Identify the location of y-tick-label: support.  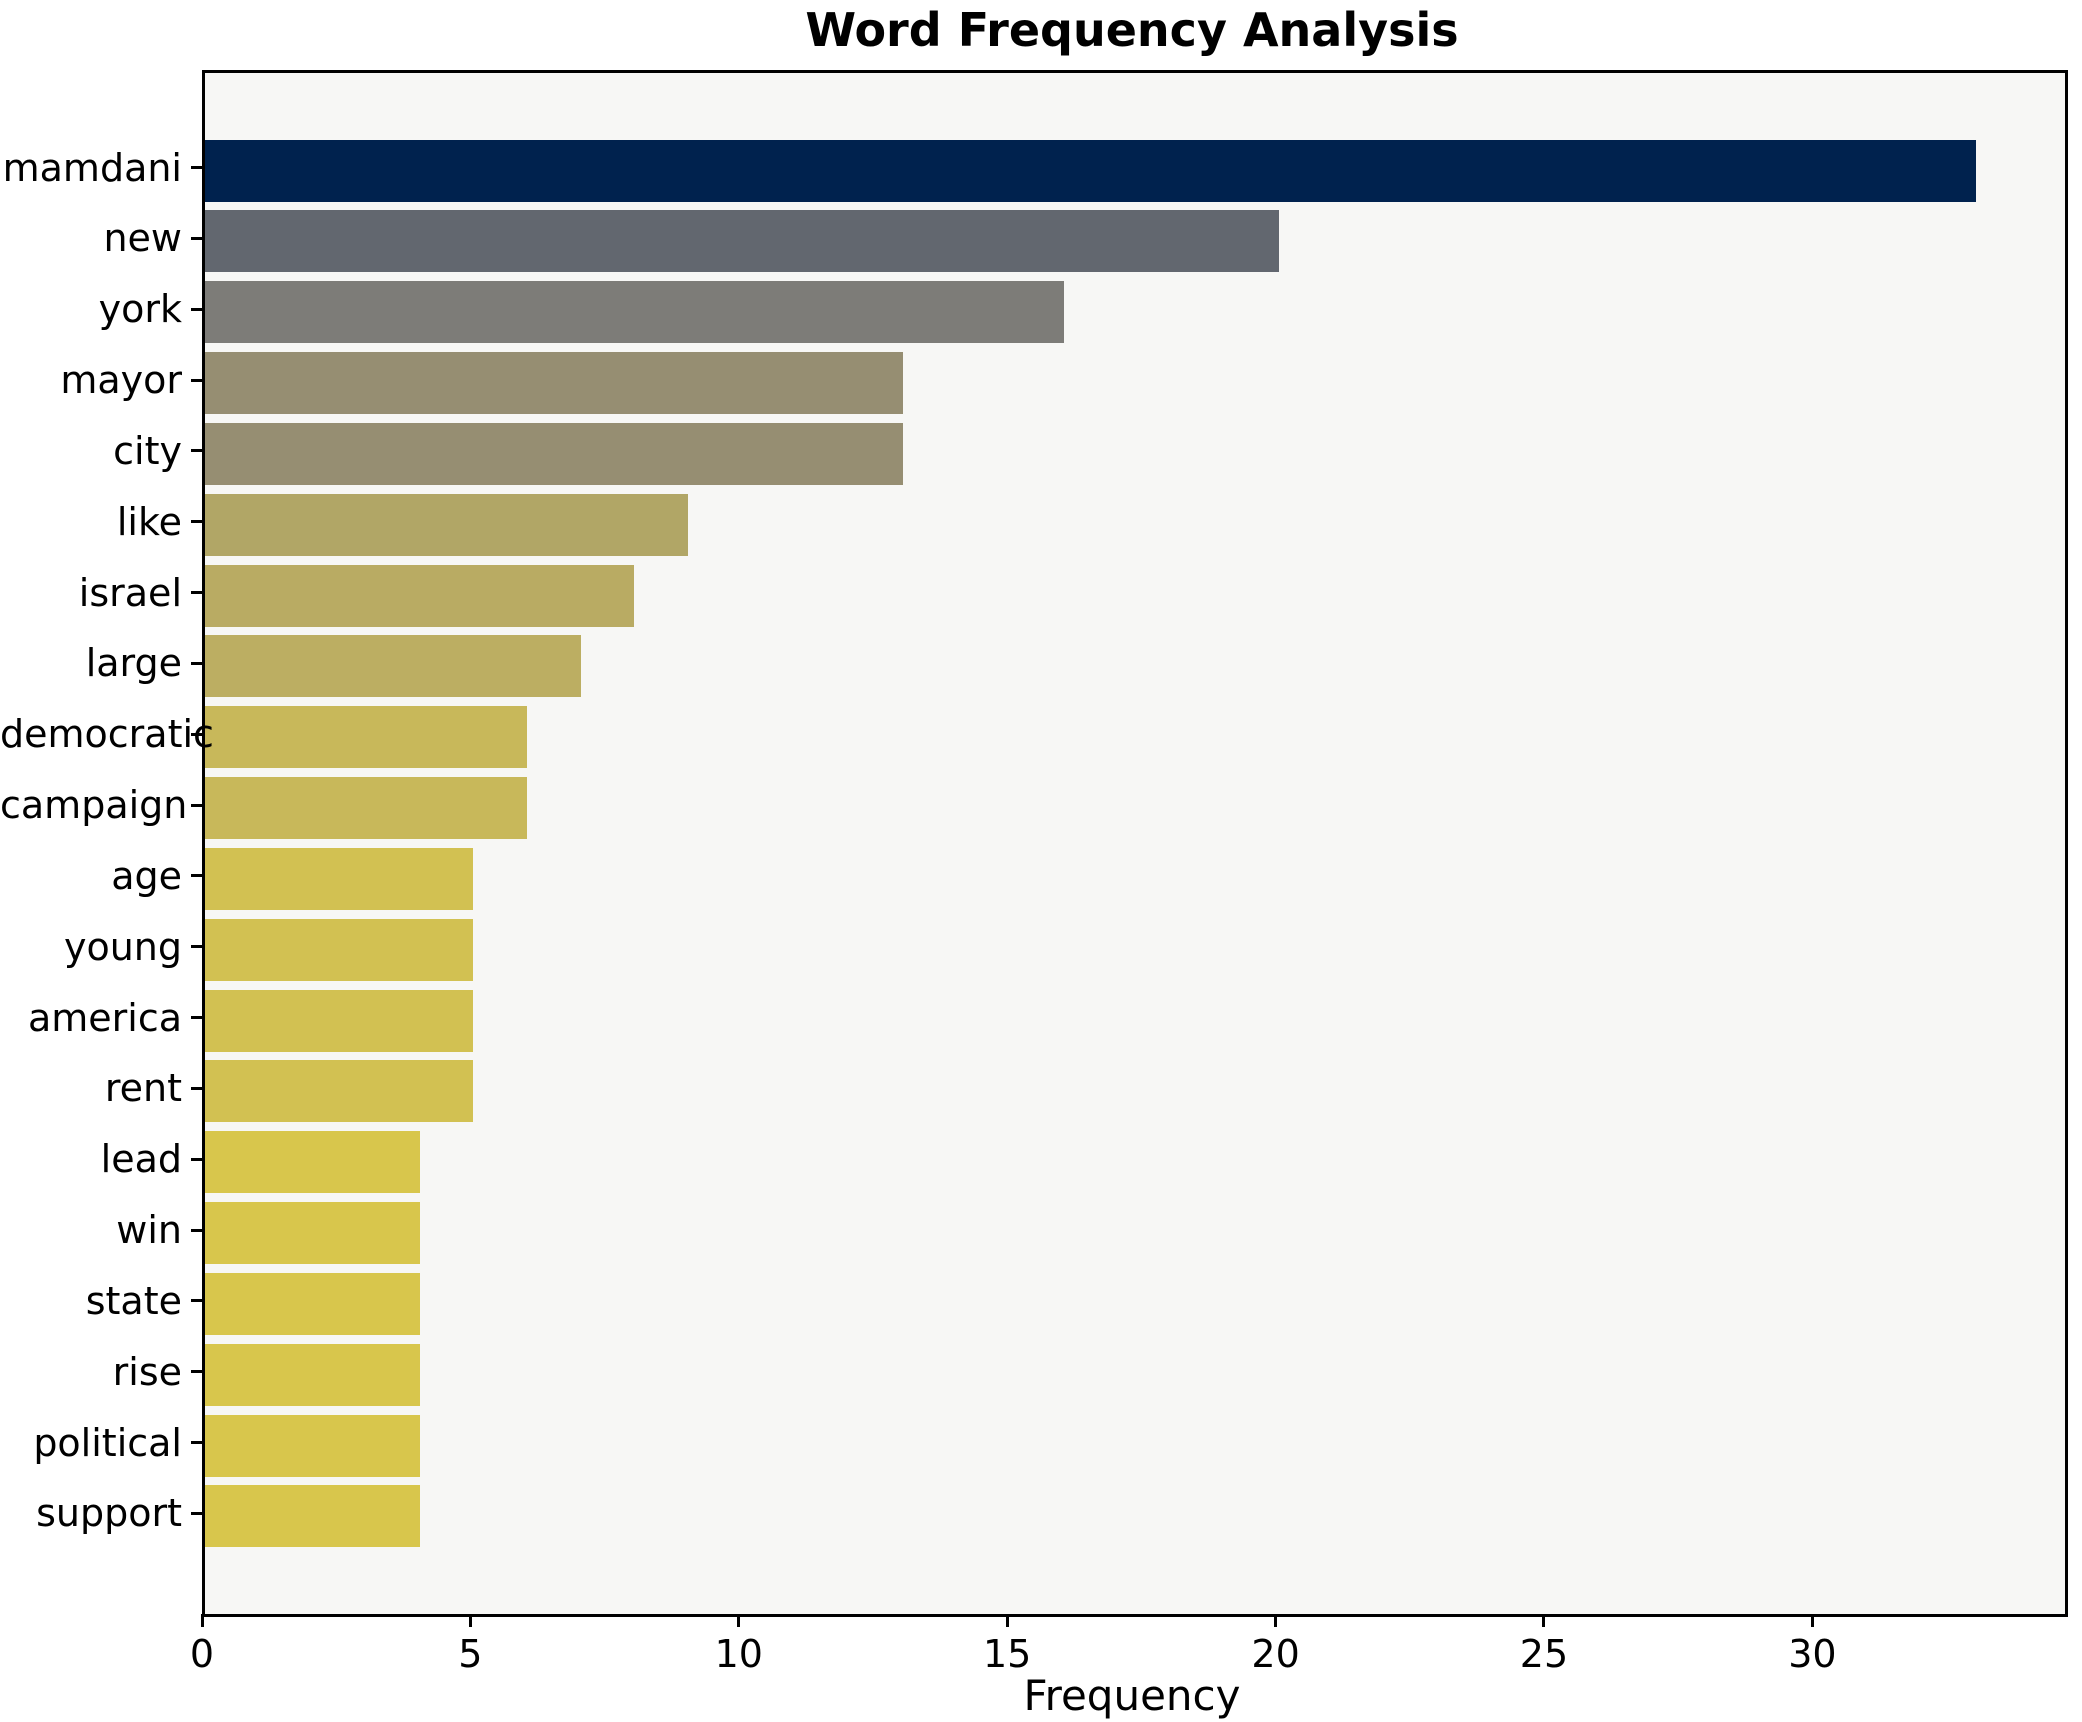
(109, 1513).